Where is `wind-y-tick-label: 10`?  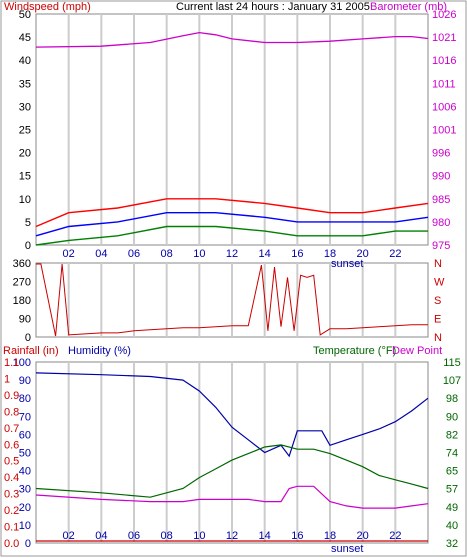 wind-y-tick-label: 10 is located at coordinates (25, 200).